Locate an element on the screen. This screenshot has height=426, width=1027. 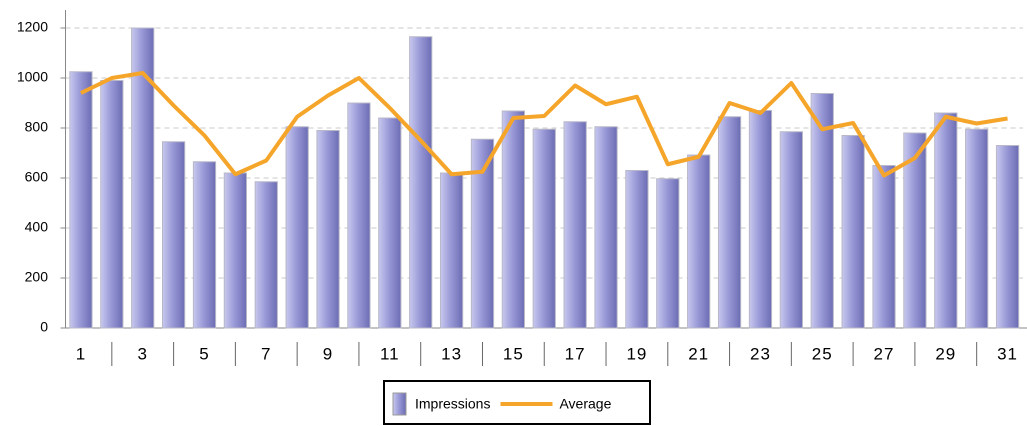
y-tick-label: 400 is located at coordinates (37, 227).